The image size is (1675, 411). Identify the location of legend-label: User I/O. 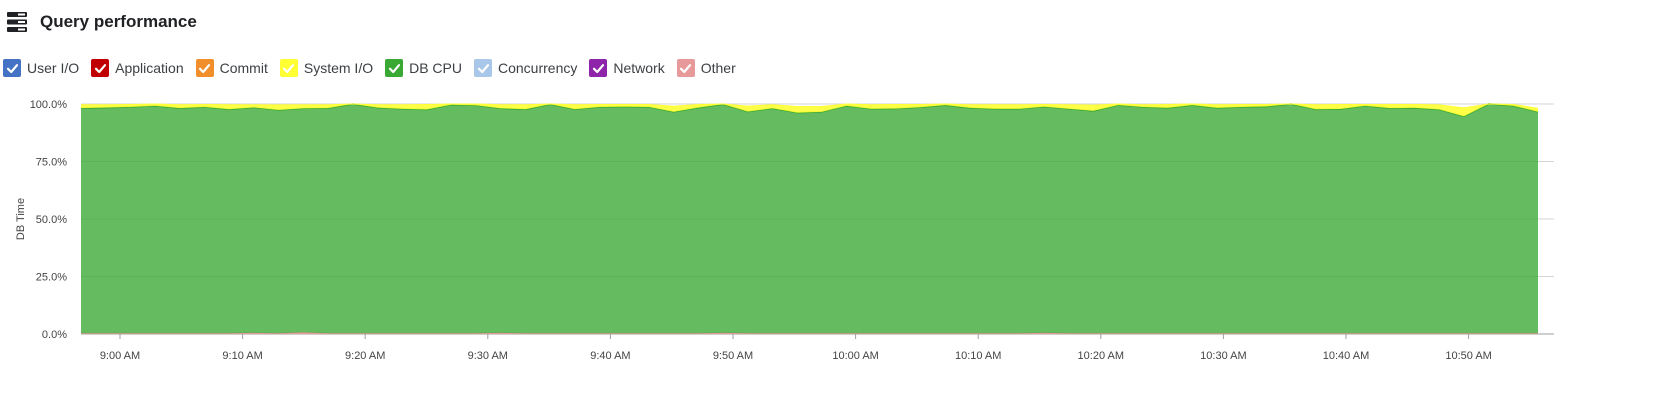
(53, 68).